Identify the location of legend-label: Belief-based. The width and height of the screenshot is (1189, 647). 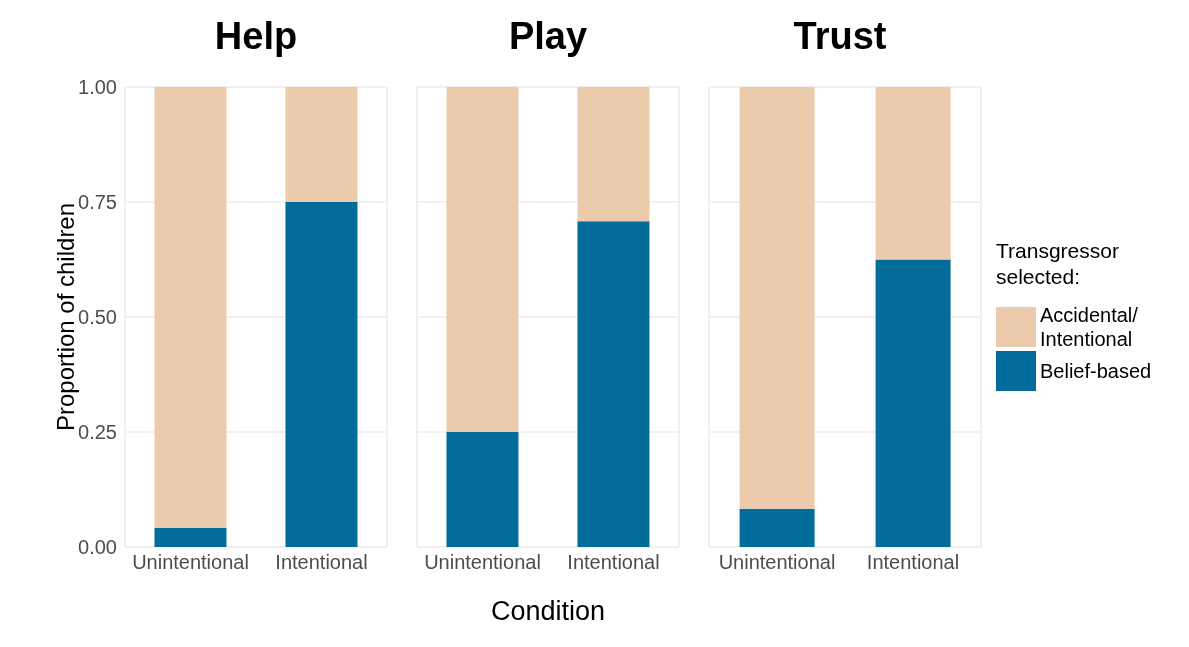
(1096, 371).